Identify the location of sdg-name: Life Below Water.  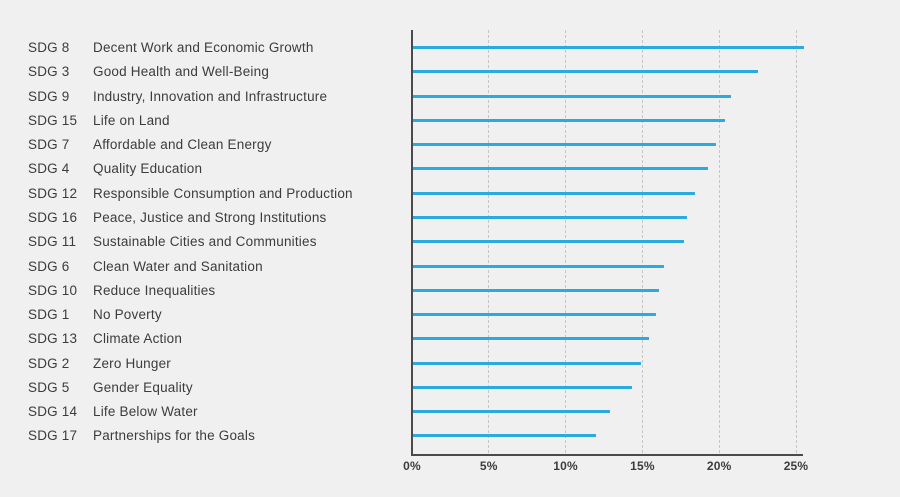
(145, 412).